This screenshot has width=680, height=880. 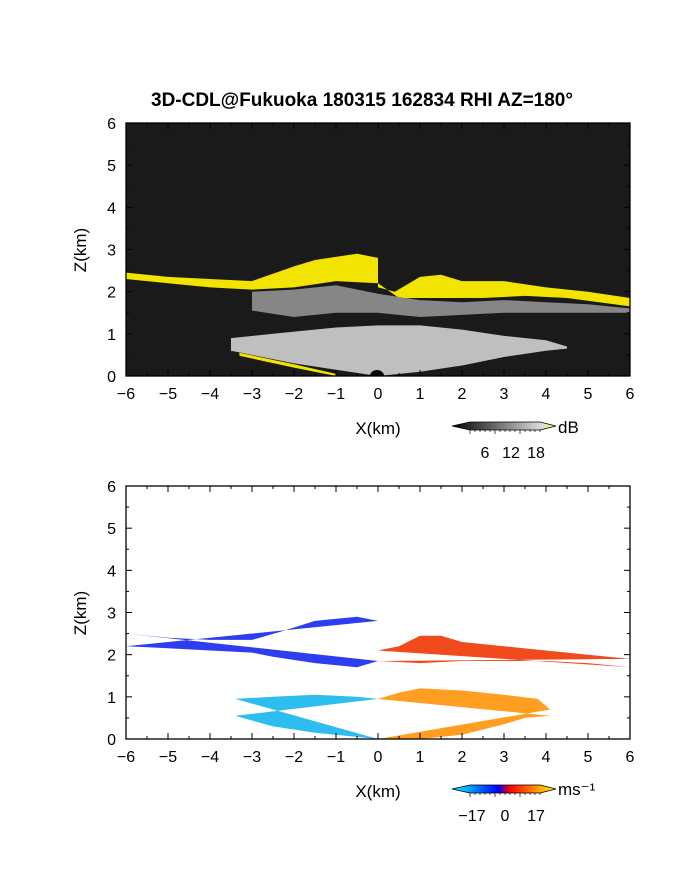 What do you see at coordinates (485, 453) in the screenshot?
I see `colorbar-tick-label: 6` at bounding box center [485, 453].